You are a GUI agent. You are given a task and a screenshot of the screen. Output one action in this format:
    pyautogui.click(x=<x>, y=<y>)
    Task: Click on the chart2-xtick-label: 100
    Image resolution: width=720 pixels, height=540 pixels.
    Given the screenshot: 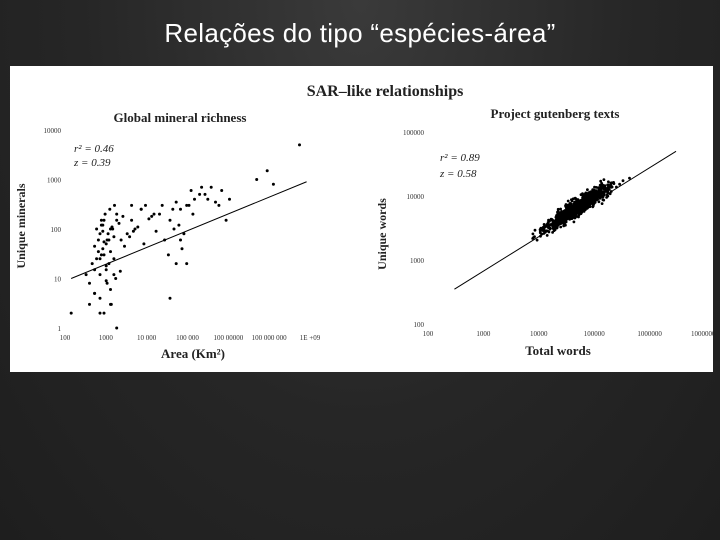 What is the action you would take?
    pyautogui.click(x=428, y=334)
    